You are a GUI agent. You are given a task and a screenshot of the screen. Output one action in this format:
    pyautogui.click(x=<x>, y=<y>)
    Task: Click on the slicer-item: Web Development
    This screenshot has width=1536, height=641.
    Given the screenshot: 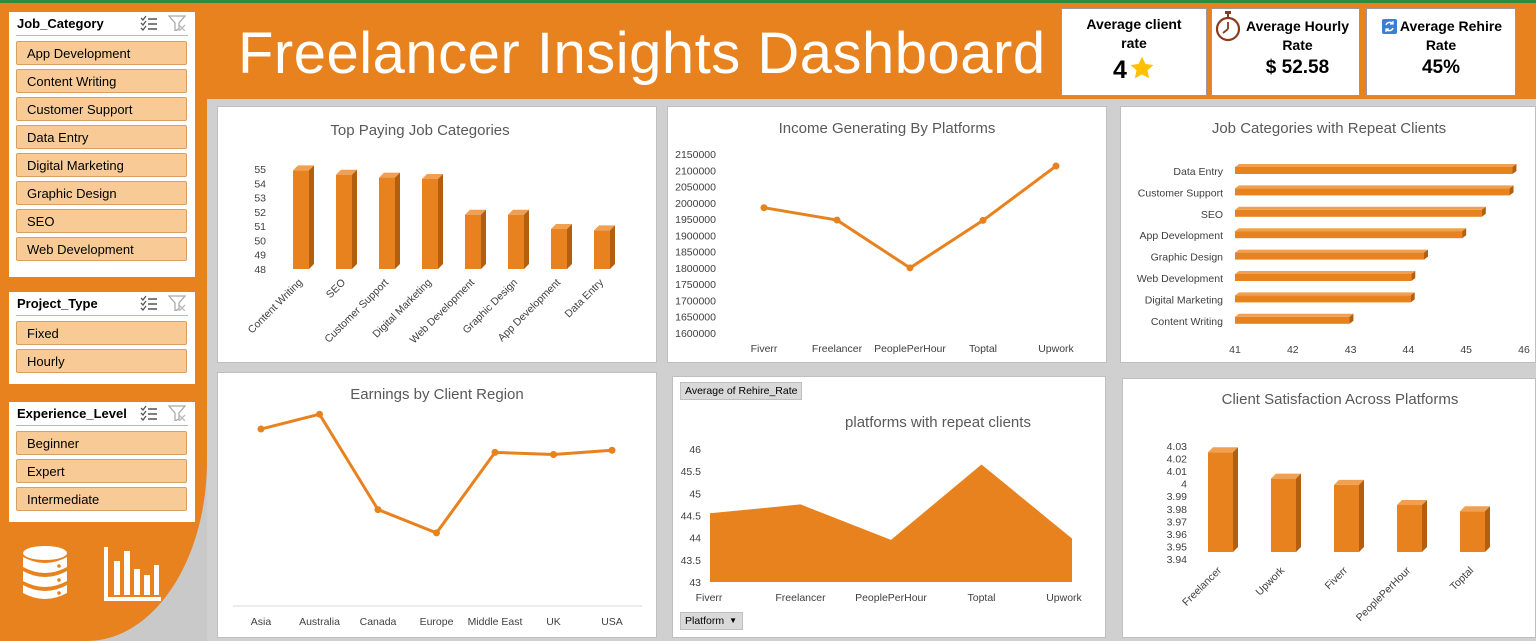 What is the action you would take?
    pyautogui.click(x=101, y=249)
    